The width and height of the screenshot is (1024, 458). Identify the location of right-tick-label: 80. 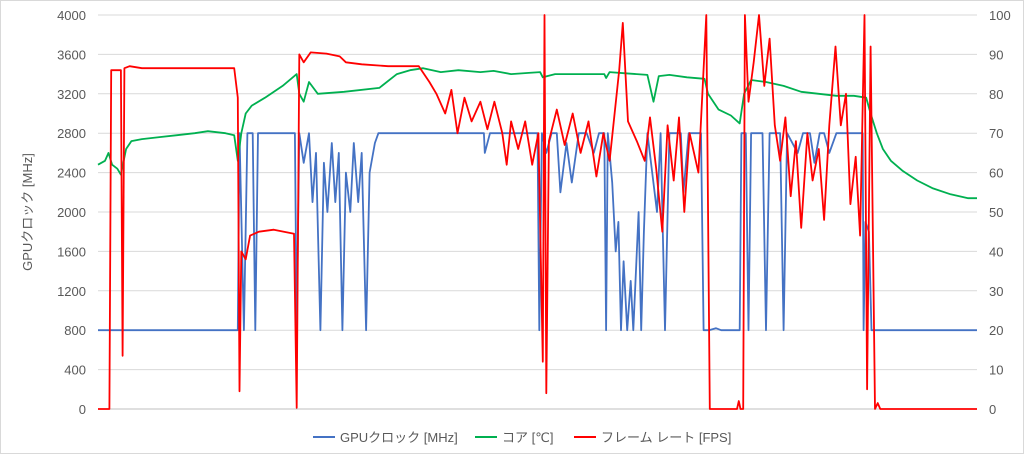
(996, 94).